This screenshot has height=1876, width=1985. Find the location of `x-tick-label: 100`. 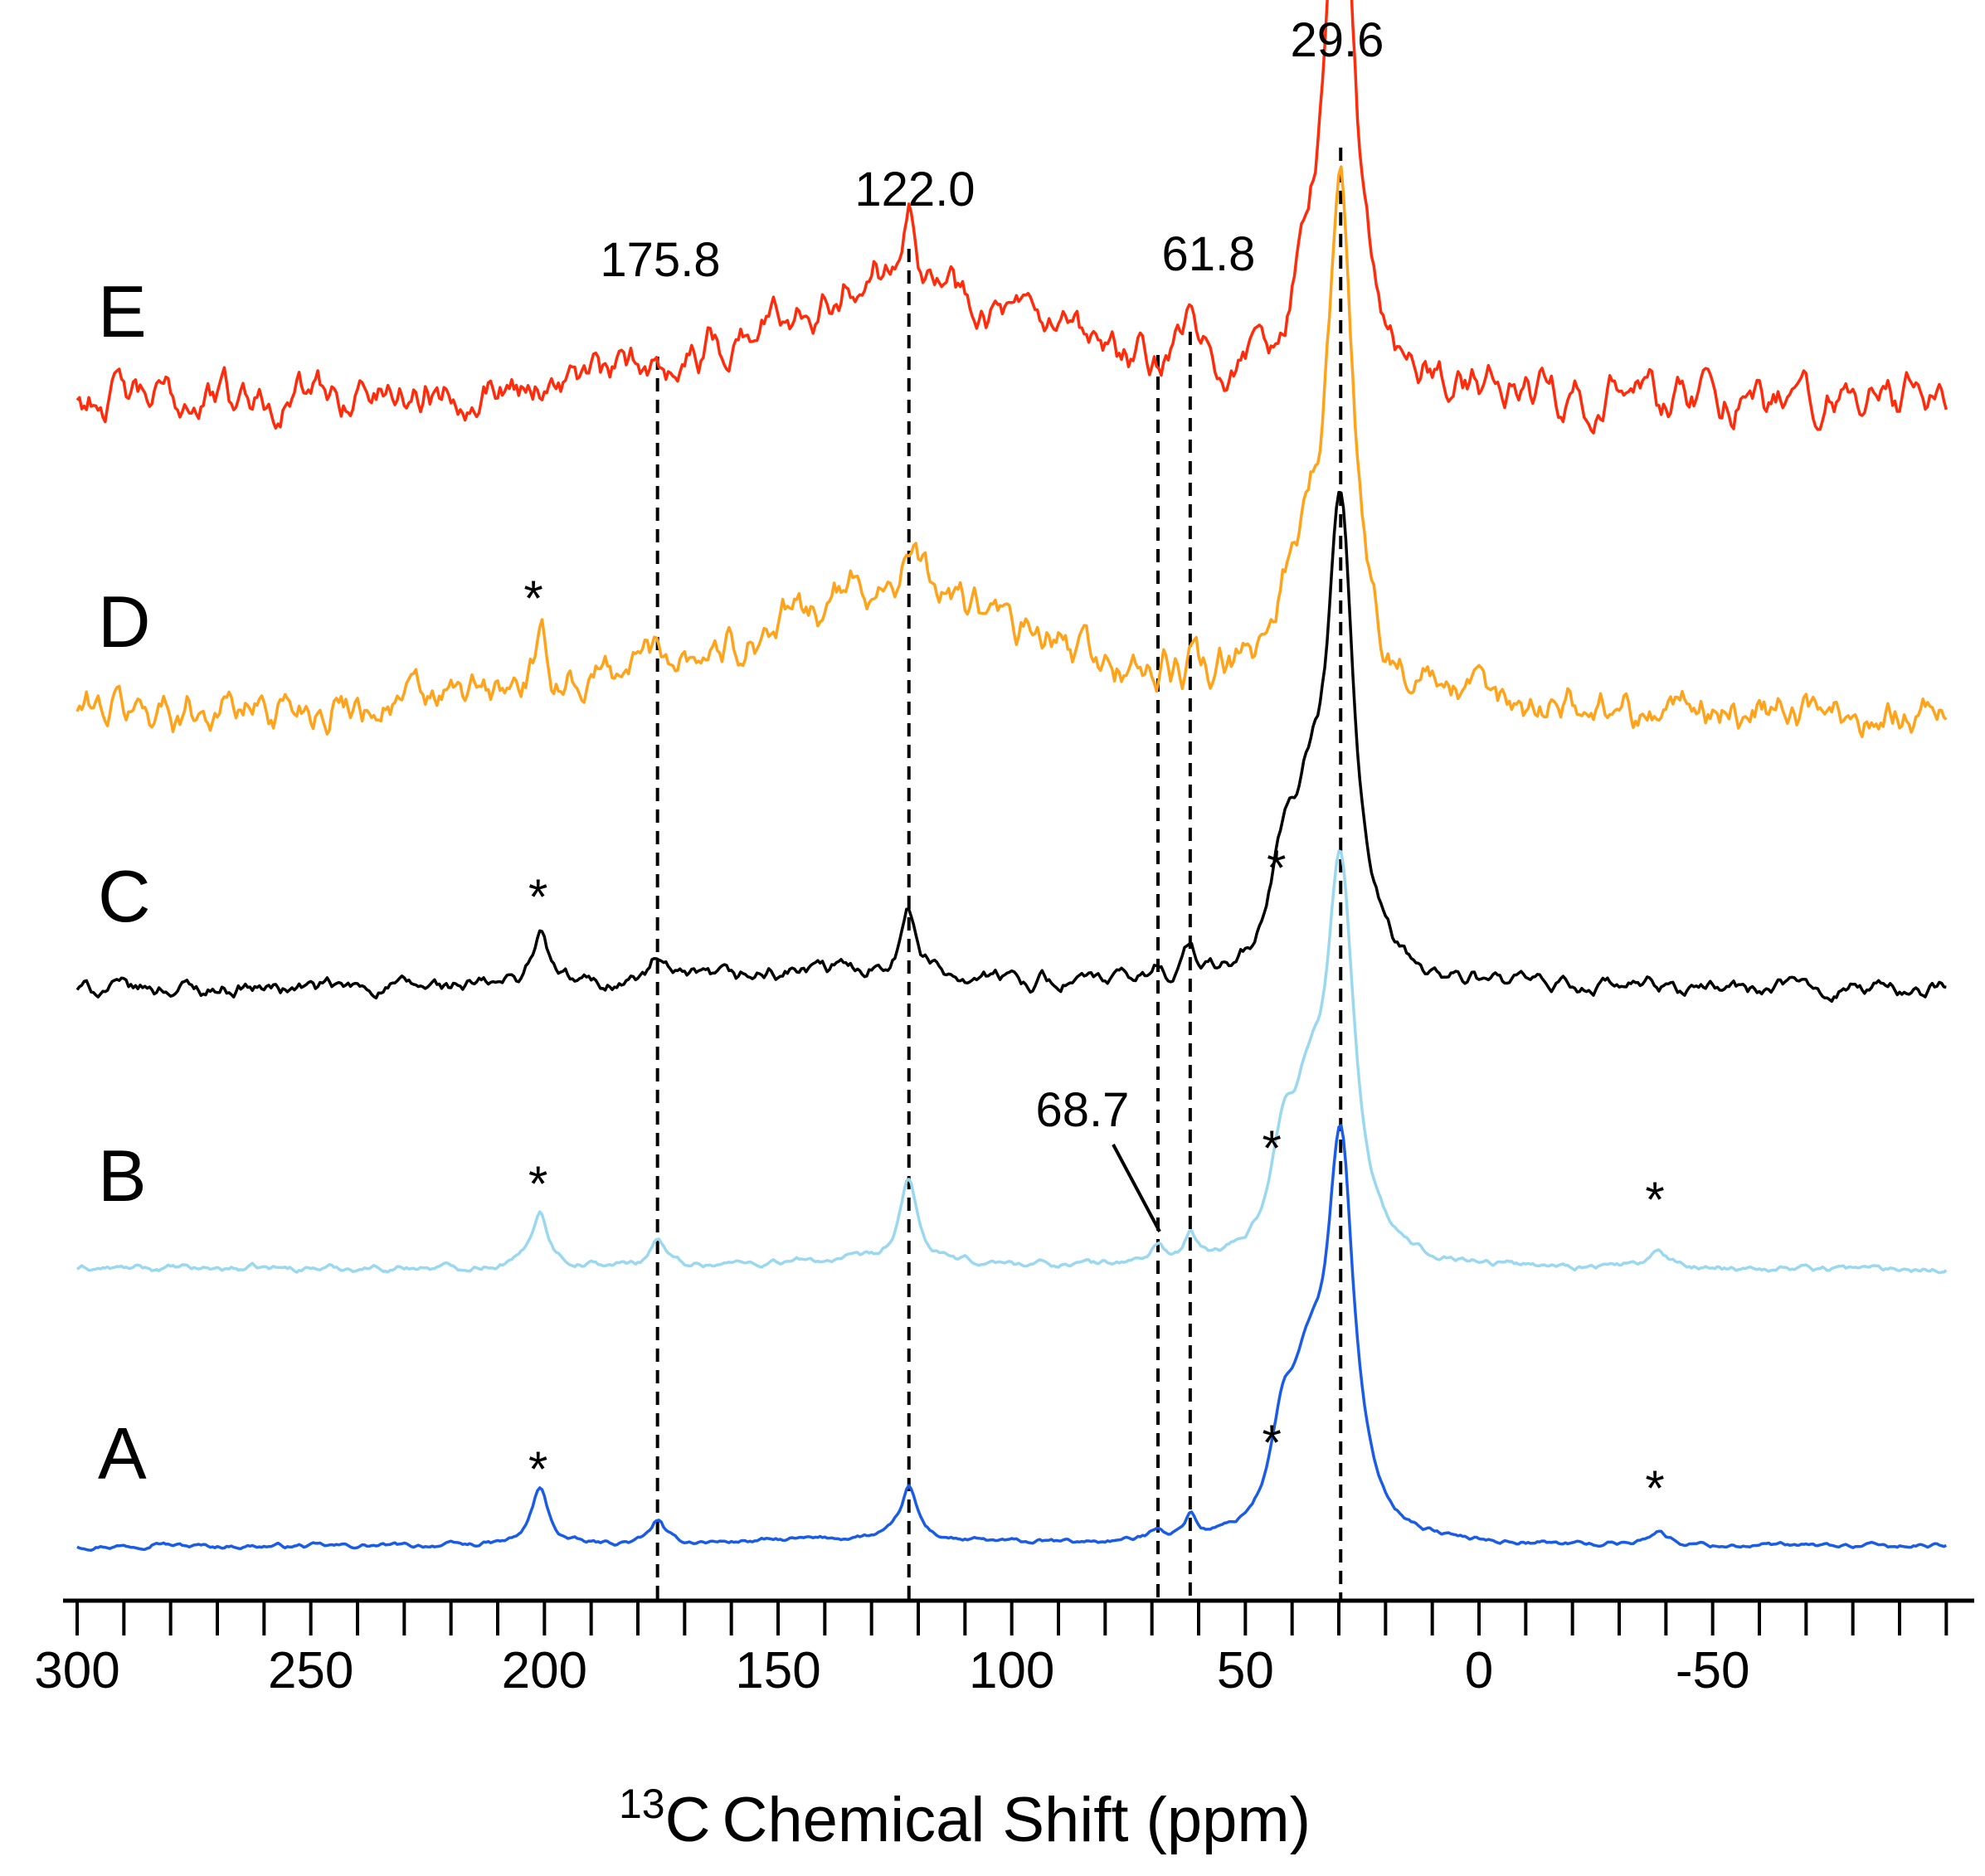

x-tick-label: 100 is located at coordinates (1011, 1670).